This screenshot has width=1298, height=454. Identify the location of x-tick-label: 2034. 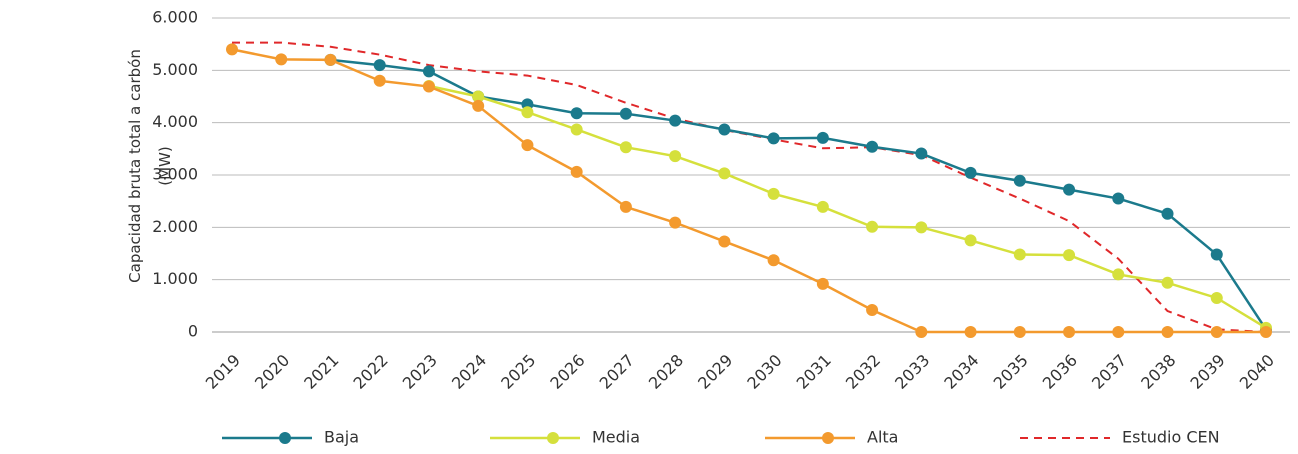
(961, 372).